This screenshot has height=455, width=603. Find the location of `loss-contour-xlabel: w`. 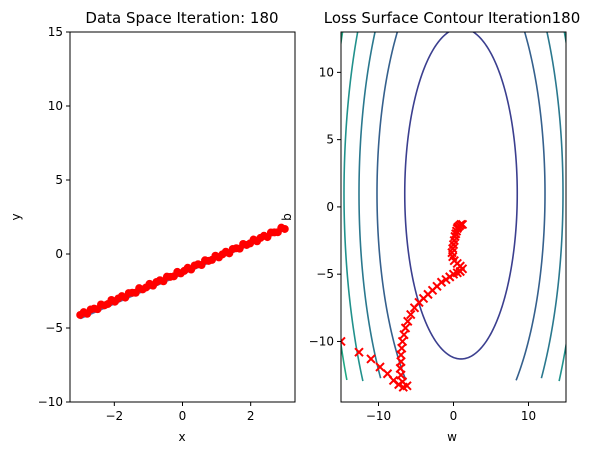

loss-contour-xlabel: w is located at coordinates (452, 437).